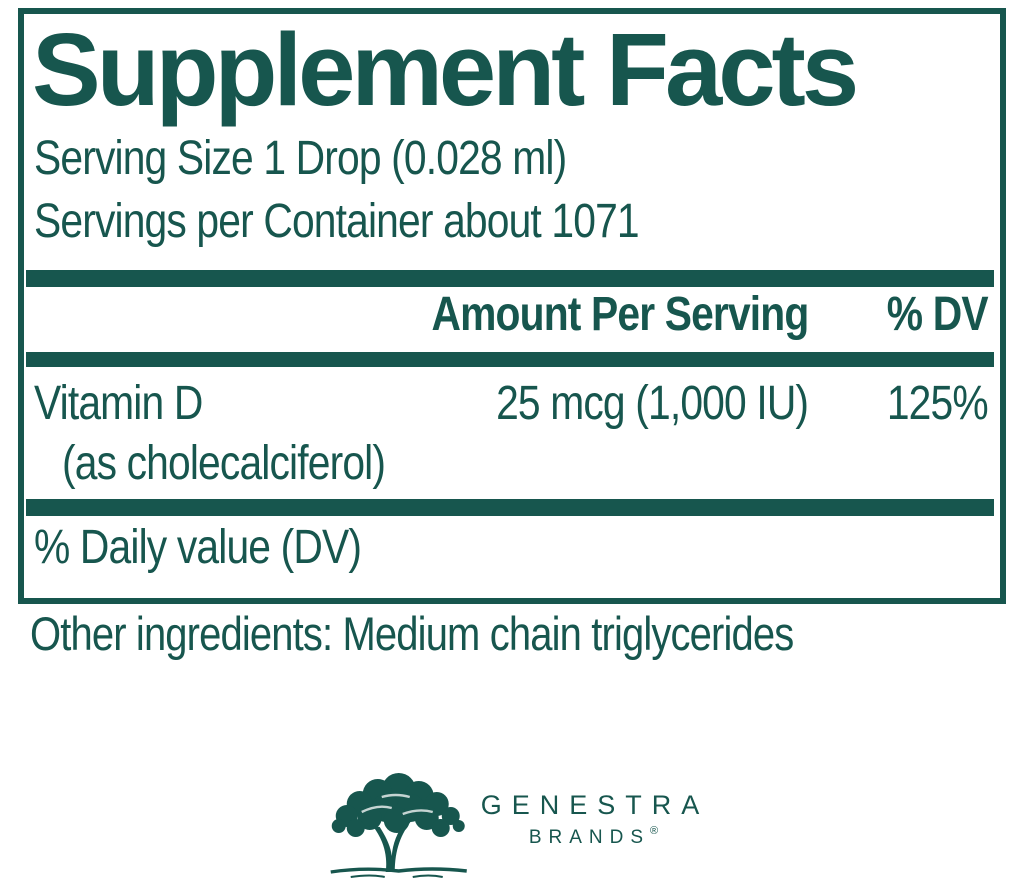 The height and width of the screenshot is (886, 1024). I want to click on servings-per-container-line: Servings per Container about 1071, so click(337, 221).